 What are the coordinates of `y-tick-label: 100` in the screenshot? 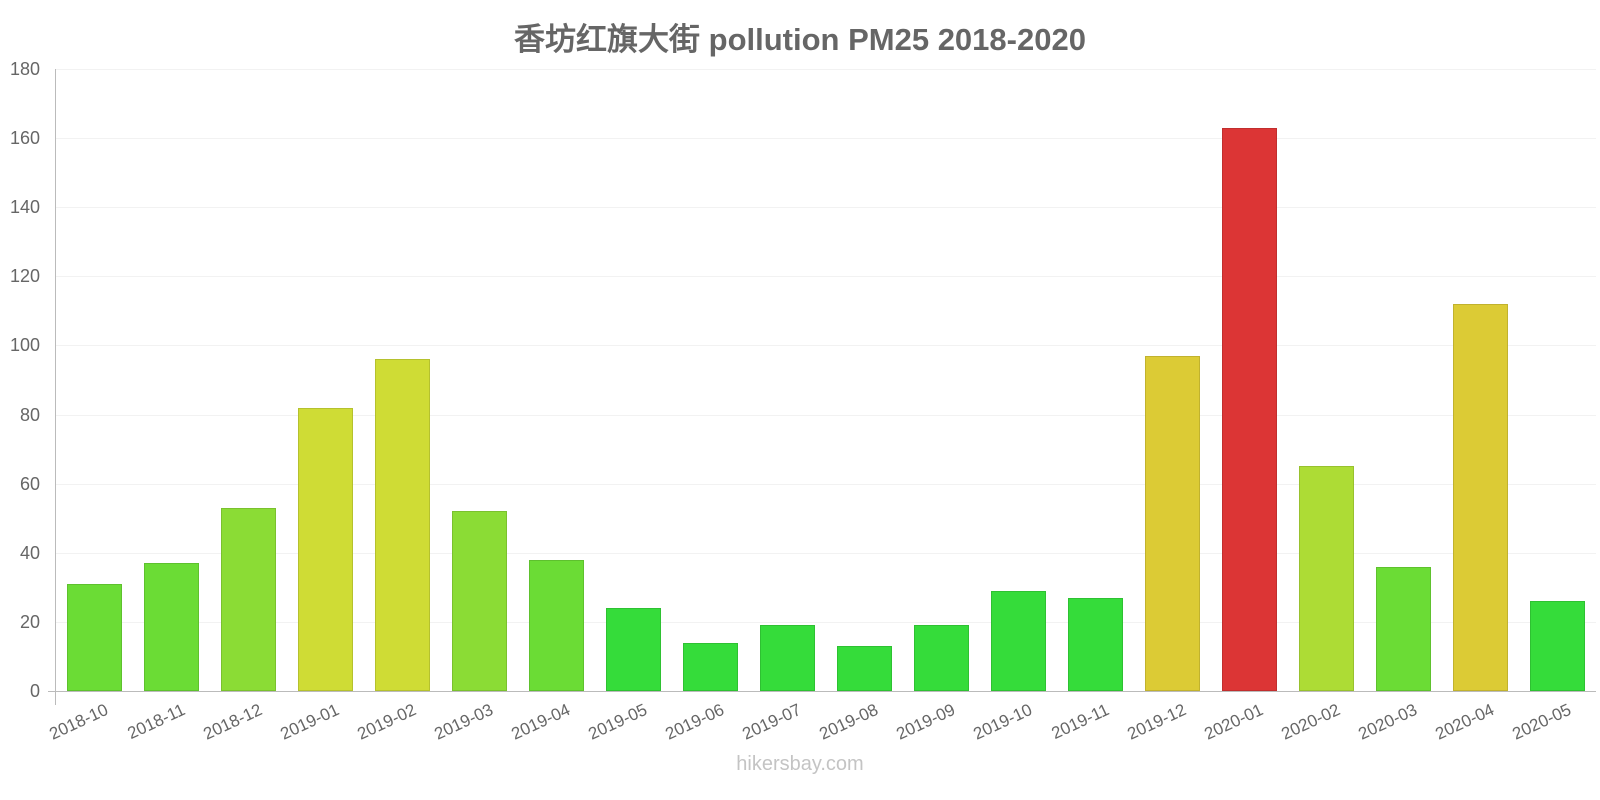 It's located at (24, 345).